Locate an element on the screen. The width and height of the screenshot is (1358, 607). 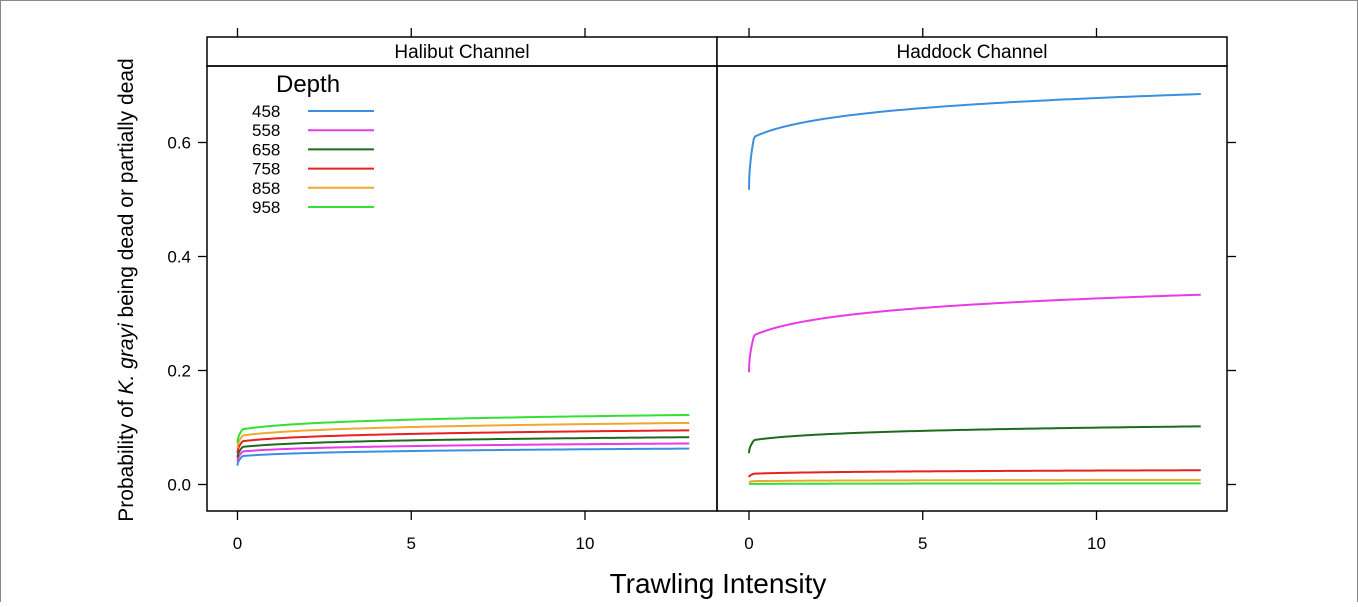
legend-title: Depth is located at coordinates (308, 84).